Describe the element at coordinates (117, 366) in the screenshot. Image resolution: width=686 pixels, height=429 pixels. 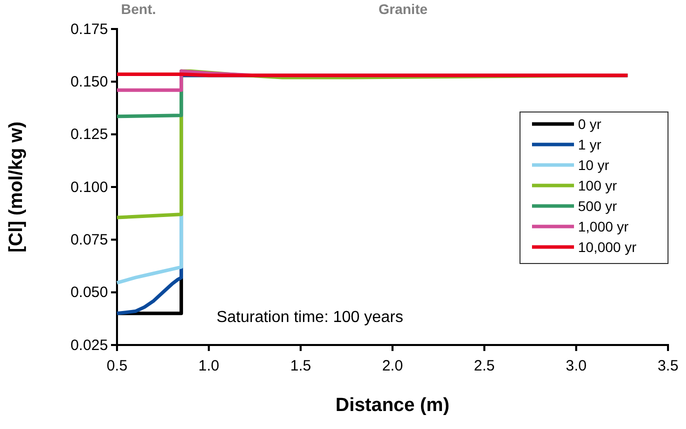
I see `x-tick-label: 0.5` at that location.